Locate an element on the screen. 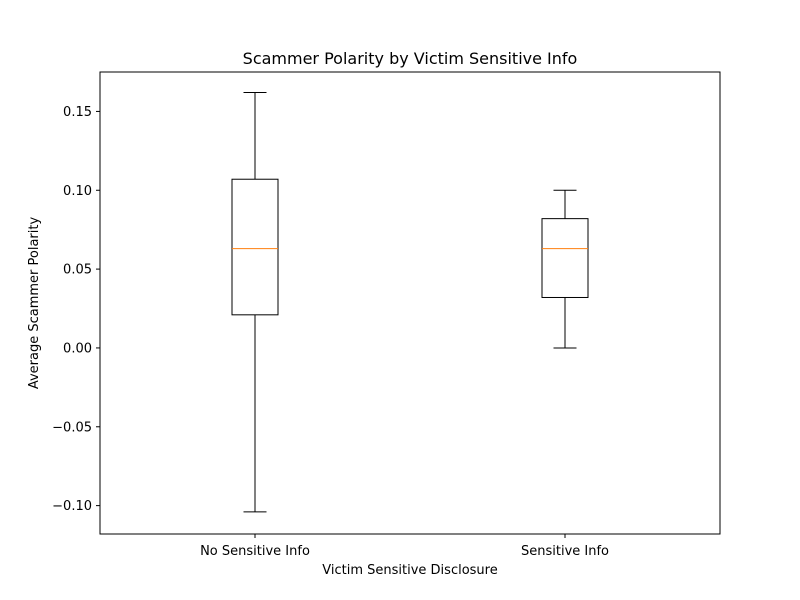 This screenshot has height=600, width=800. y-tick-label: −0.10 is located at coordinates (72, 506).